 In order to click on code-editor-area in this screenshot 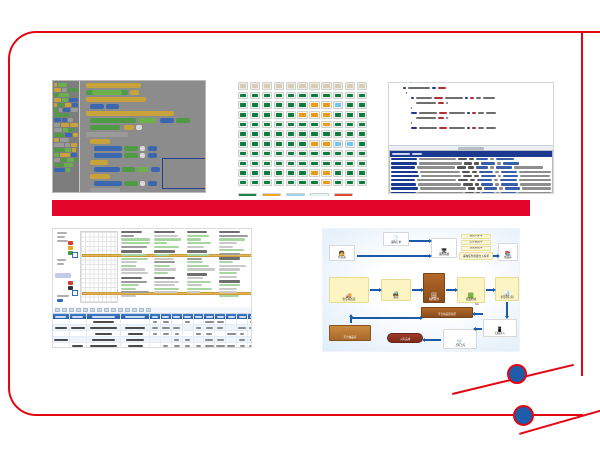, I will do `click(471, 114)`.